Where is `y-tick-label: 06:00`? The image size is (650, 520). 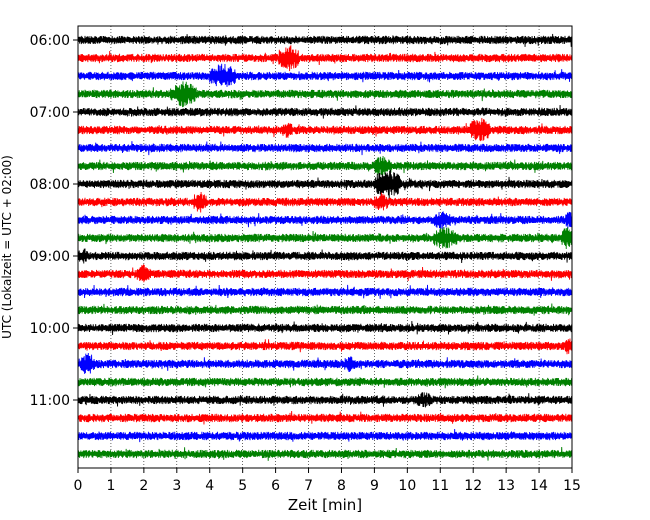
y-tick-label: 06:00 is located at coordinates (50, 41).